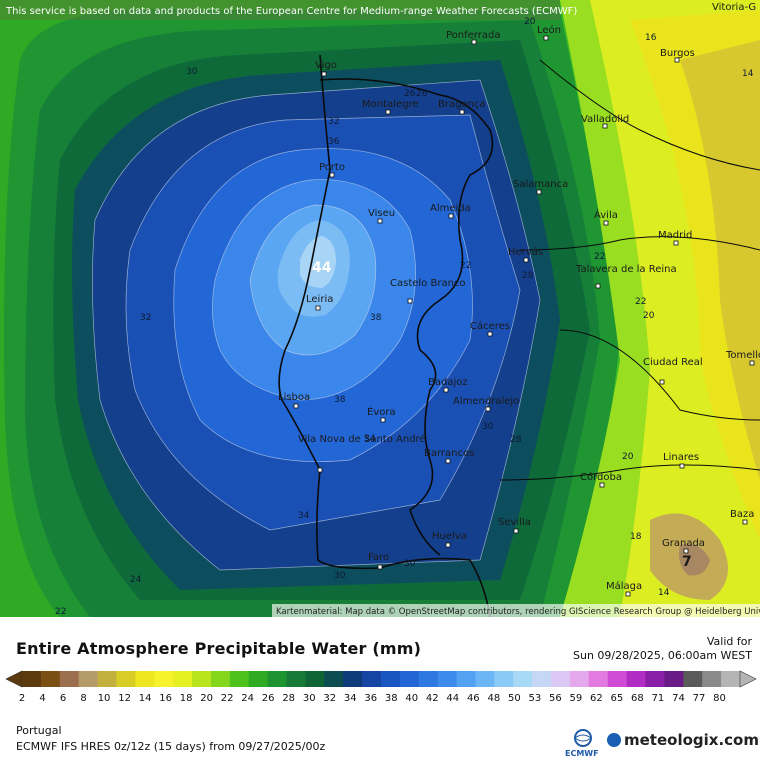 This screenshot has width=760, height=762. I want to click on scale-tick-label: 46, so click(473, 698).